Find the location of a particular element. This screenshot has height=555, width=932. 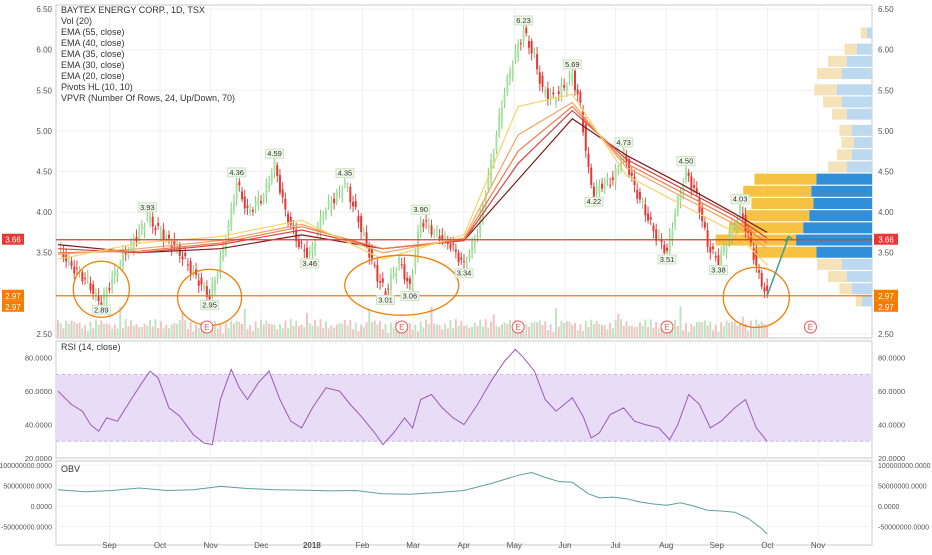

rsi-y-label-left: 20.0000 is located at coordinates (38, 458).